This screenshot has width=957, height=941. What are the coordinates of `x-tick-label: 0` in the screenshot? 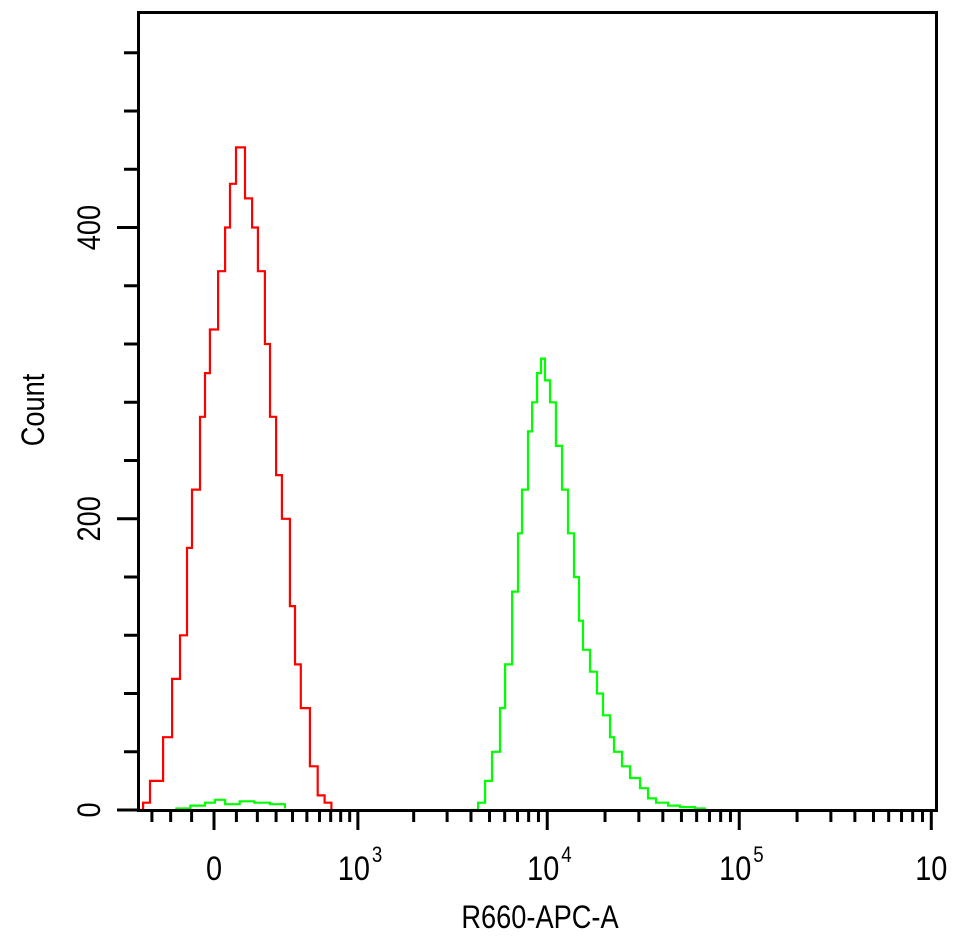 It's located at (214, 868).